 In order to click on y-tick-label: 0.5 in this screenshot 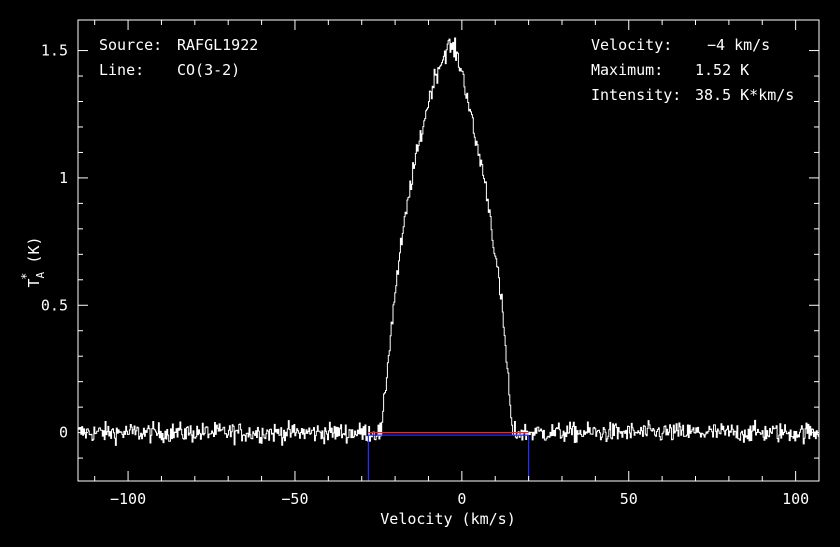, I will do `click(54, 305)`.